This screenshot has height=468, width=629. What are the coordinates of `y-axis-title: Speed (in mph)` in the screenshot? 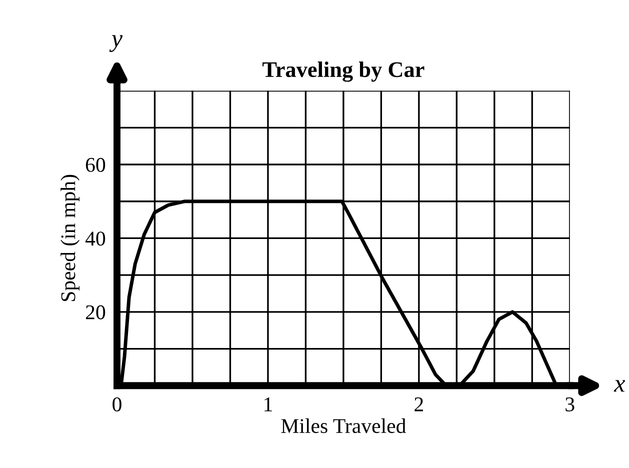 It's located at (70, 238).